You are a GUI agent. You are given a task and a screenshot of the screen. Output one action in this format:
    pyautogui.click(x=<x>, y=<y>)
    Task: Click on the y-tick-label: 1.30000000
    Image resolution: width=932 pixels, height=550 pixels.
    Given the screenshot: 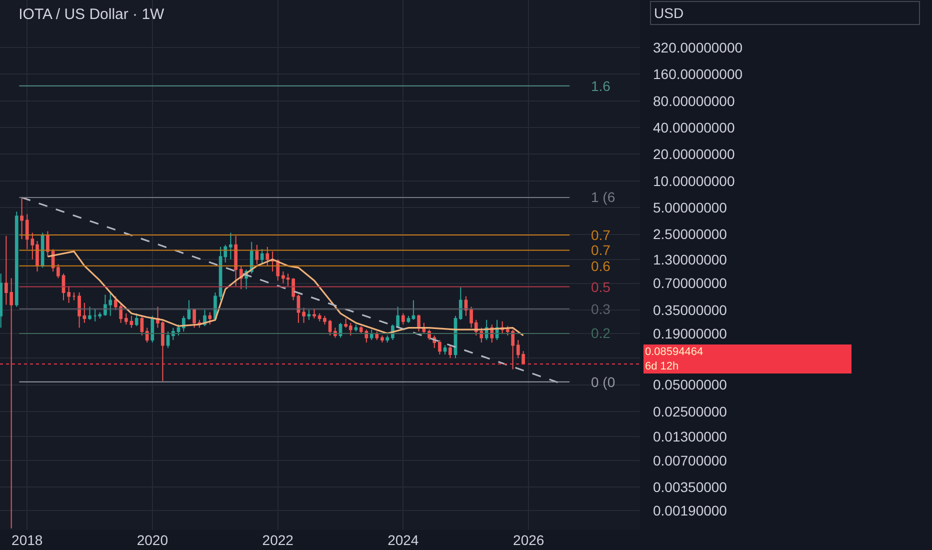 What is the action you would take?
    pyautogui.click(x=690, y=259)
    